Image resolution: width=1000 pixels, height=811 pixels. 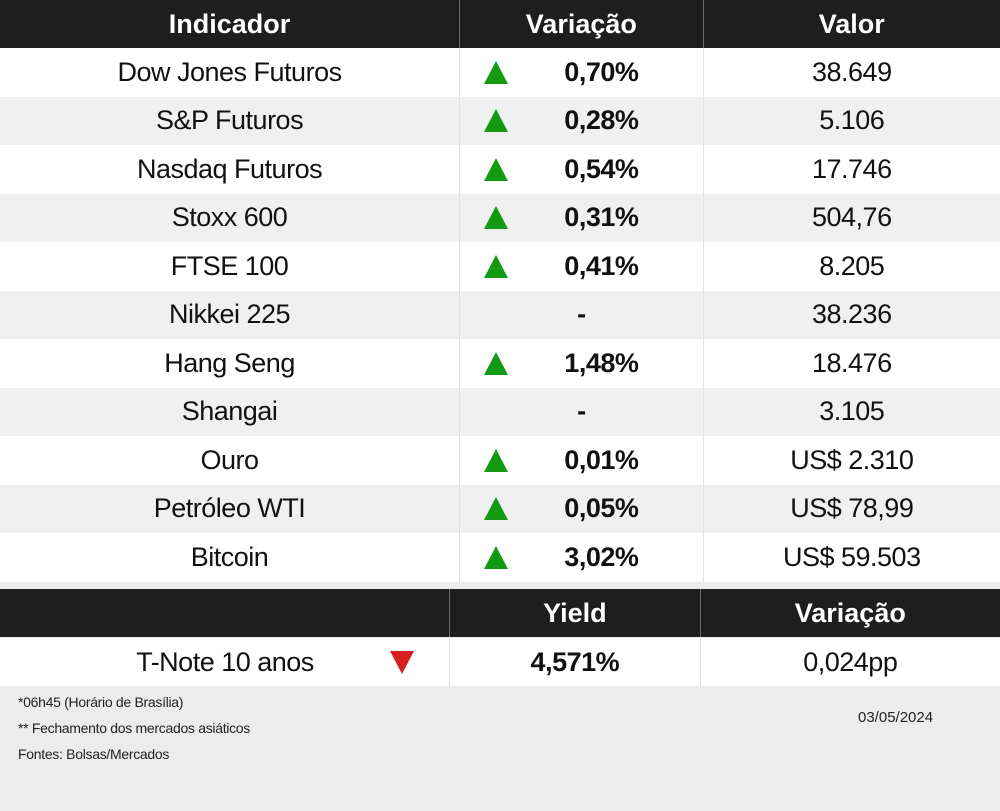 What do you see at coordinates (230, 72) in the screenshot?
I see `indicator-name: Dow Jones Futuros` at bounding box center [230, 72].